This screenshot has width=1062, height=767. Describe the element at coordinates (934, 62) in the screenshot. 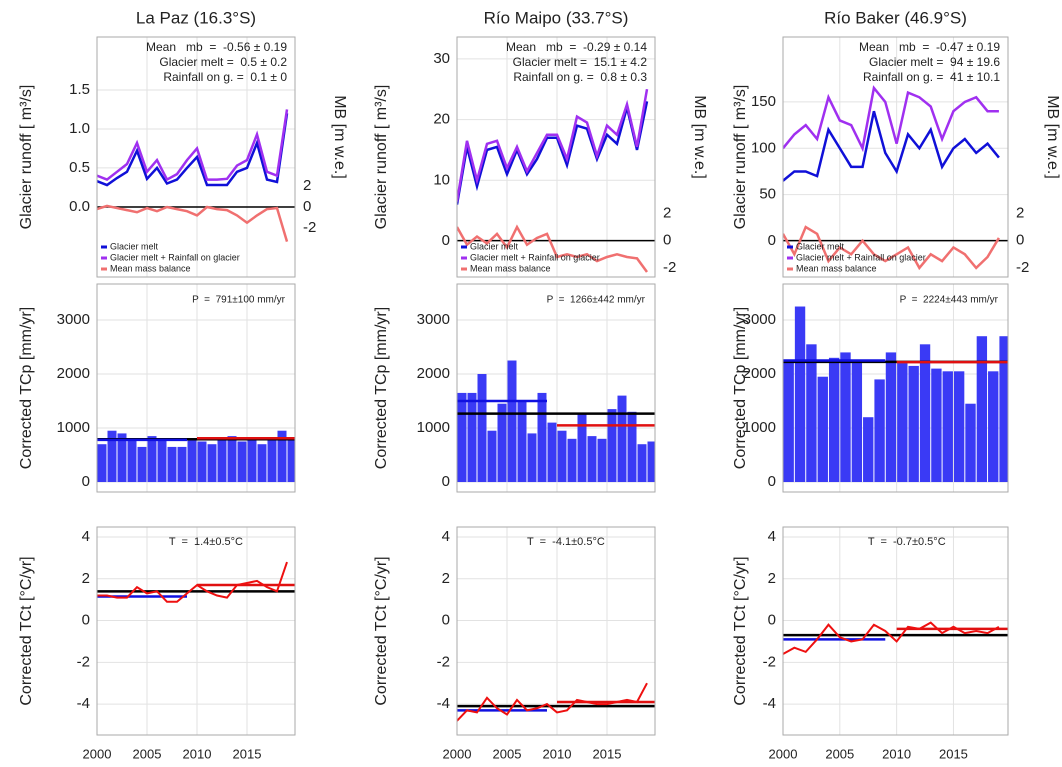

I see `annotation: Glacier melt = 94 ± 19.6` at that location.